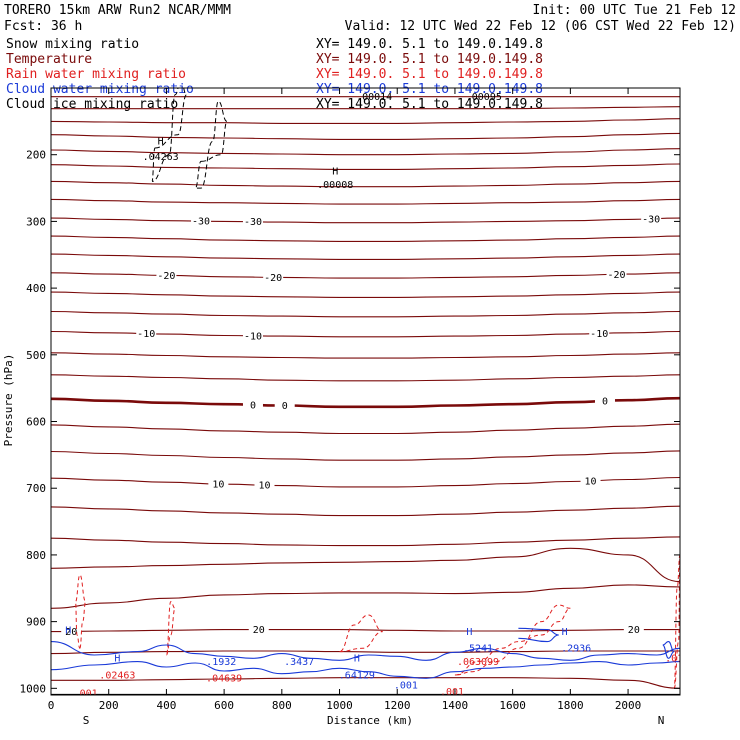 The height and width of the screenshot is (740, 740). Describe the element at coordinates (661, 720) in the screenshot. I see `north-end-label: N` at that location.